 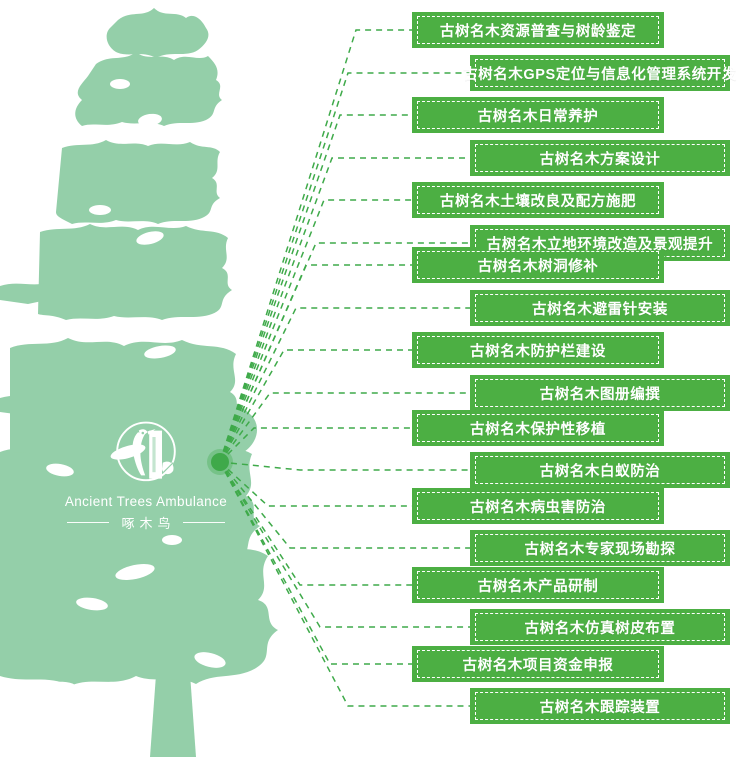 I want to click on service-node: 古树名木图册编撰, so click(x=600, y=393).